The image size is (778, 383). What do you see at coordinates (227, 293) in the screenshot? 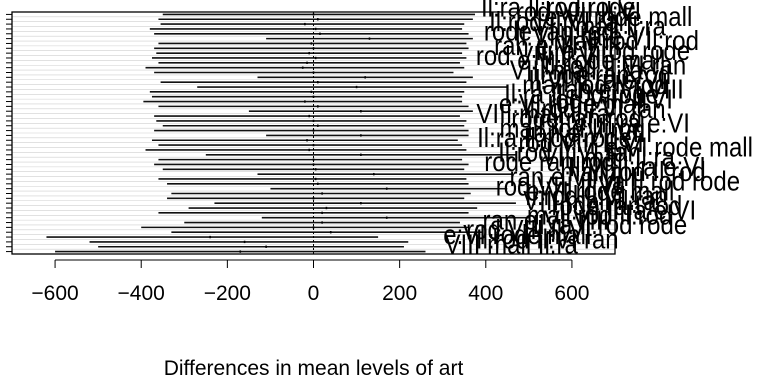
I see `x-tick-label: −200` at bounding box center [227, 293].